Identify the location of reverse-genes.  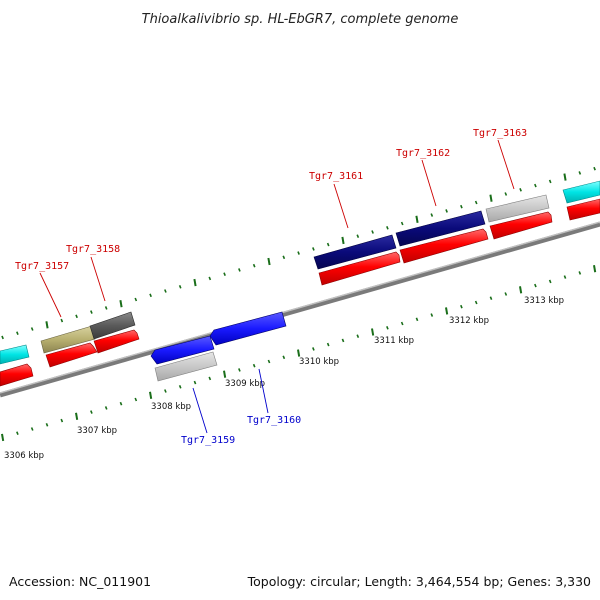
(218, 346).